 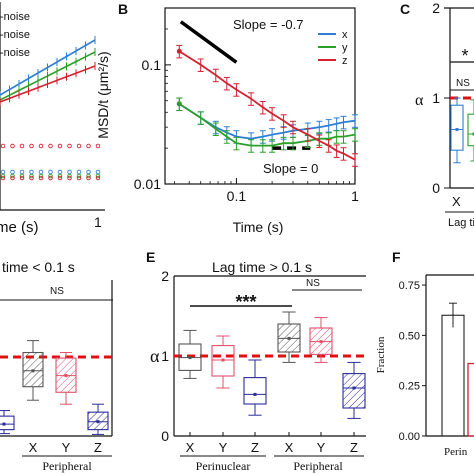 I want to click on panel-c-sig-label: *, so click(x=464, y=56).